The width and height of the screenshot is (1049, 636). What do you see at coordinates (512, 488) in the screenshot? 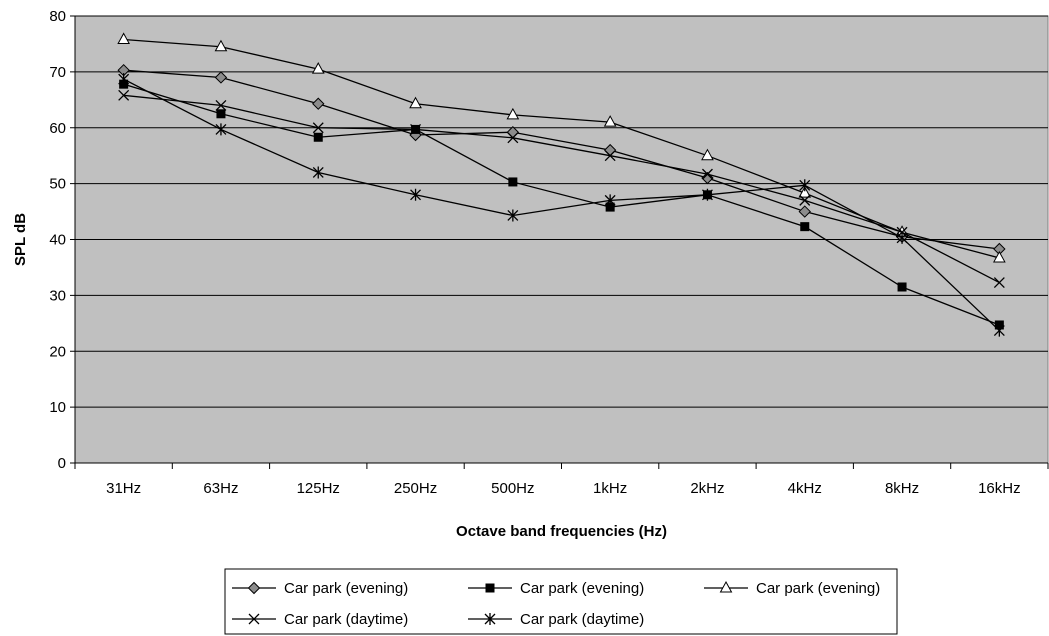
I see `x-tick-label: 500Hz` at bounding box center [512, 488].